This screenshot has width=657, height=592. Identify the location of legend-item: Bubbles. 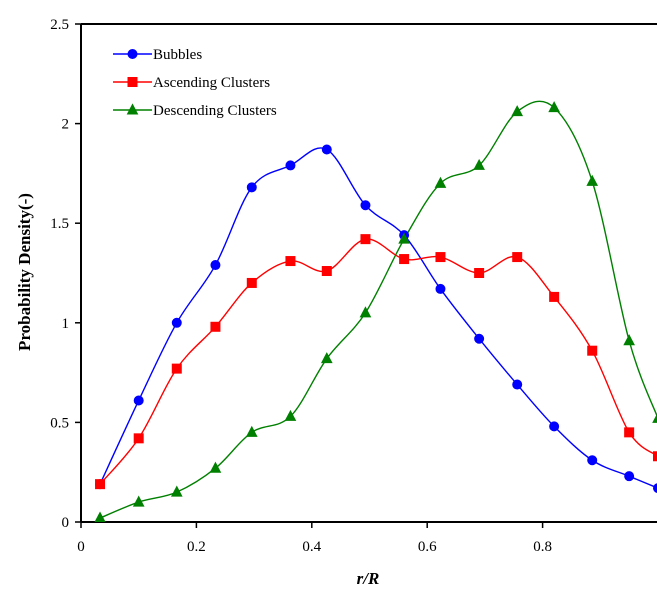
(157, 55).